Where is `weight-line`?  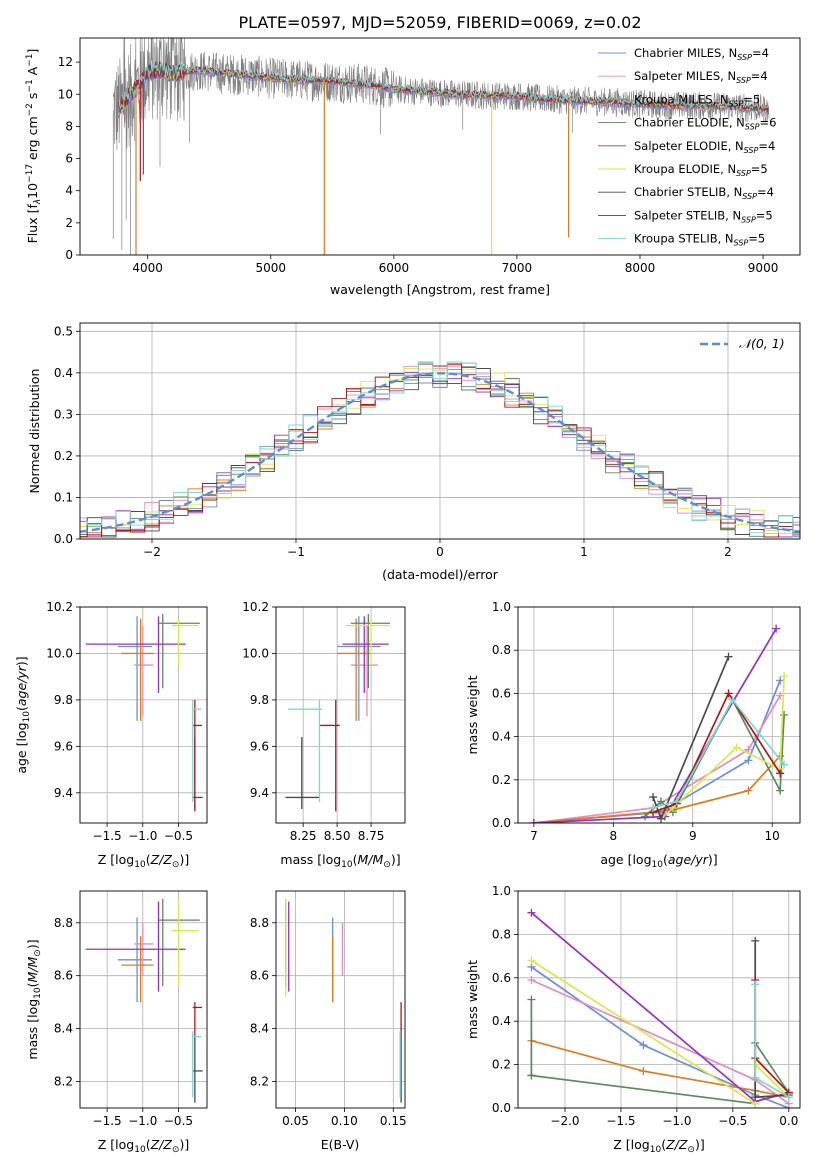
weight-line is located at coordinates (772, 1037).